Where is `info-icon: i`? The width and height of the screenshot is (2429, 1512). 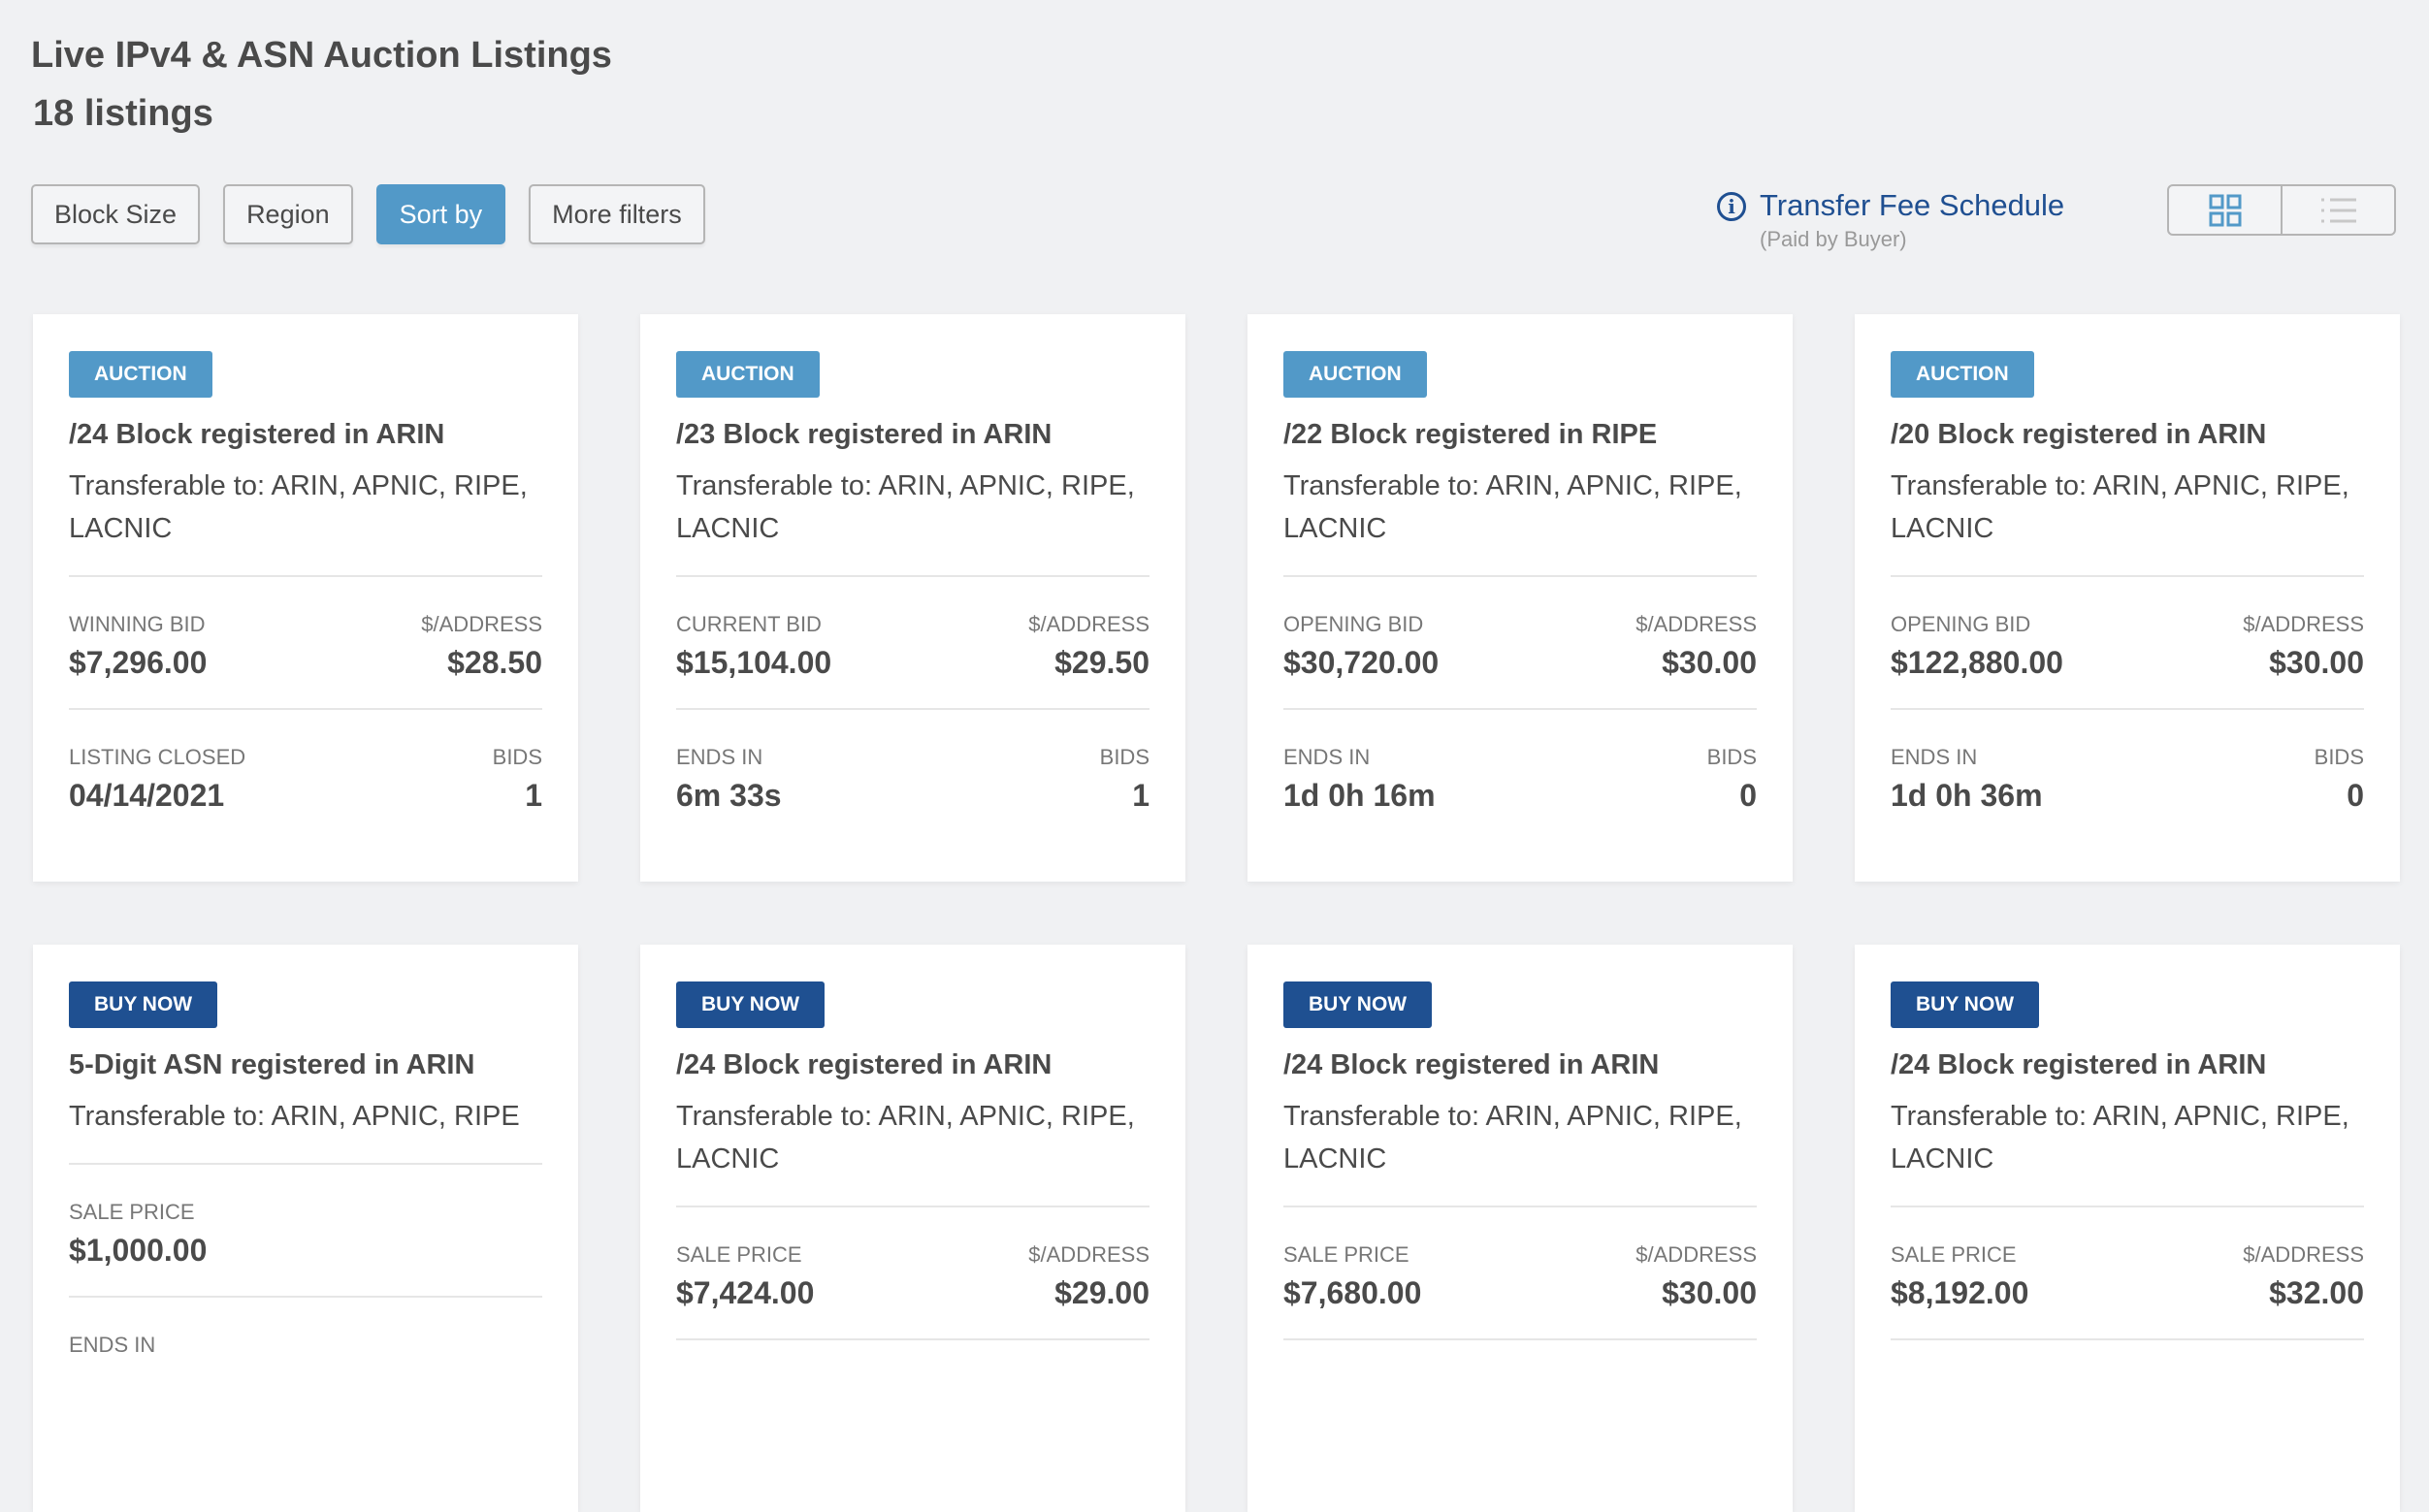 info-icon: i is located at coordinates (1731, 206).